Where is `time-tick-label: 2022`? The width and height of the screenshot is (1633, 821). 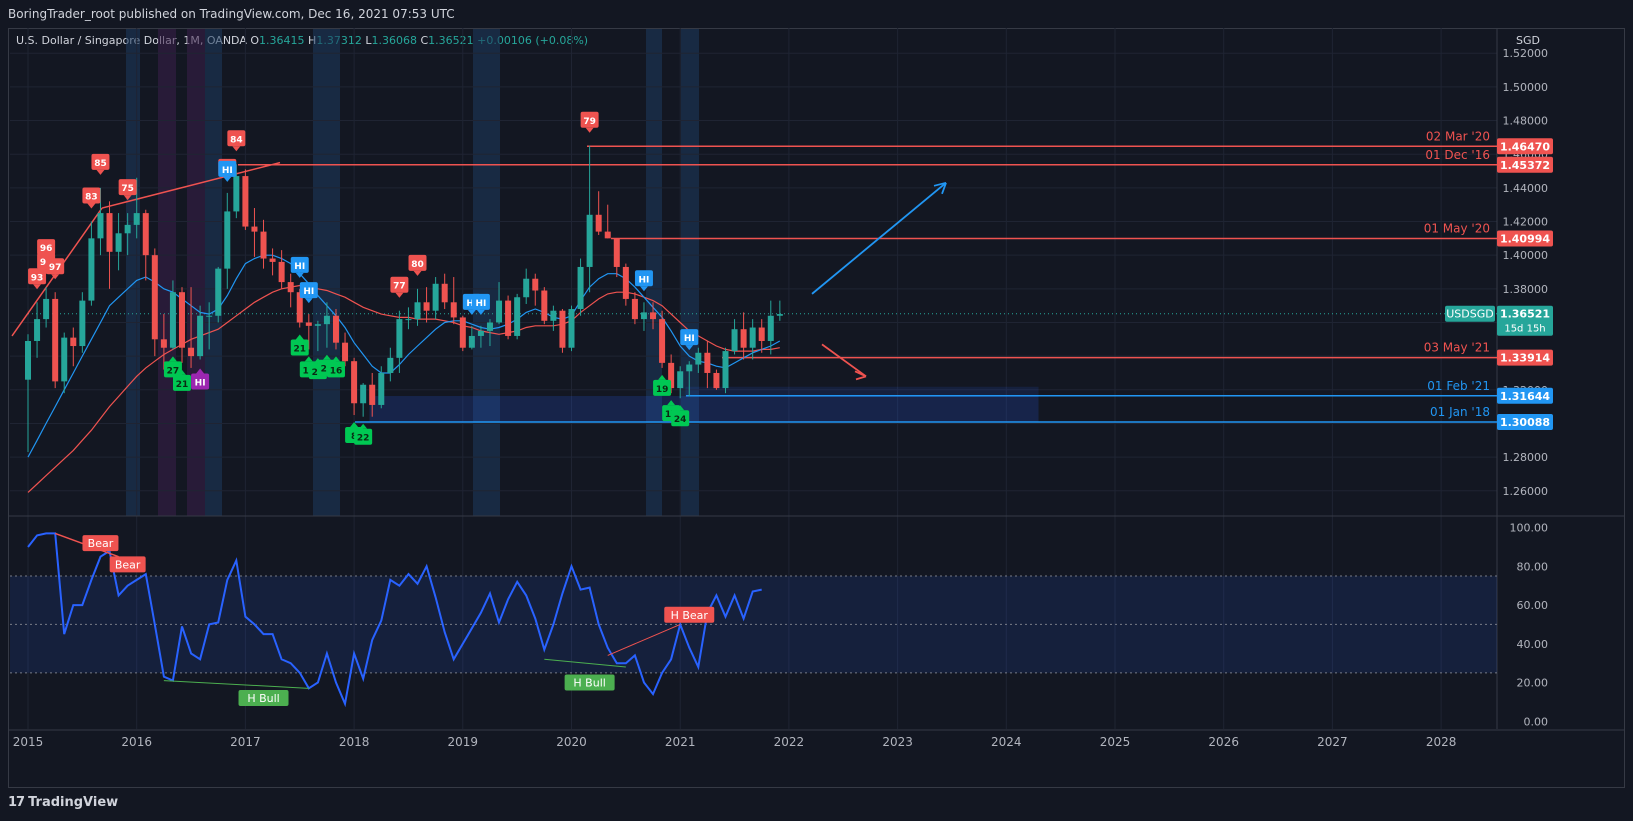 time-tick-label: 2022 is located at coordinates (789, 742).